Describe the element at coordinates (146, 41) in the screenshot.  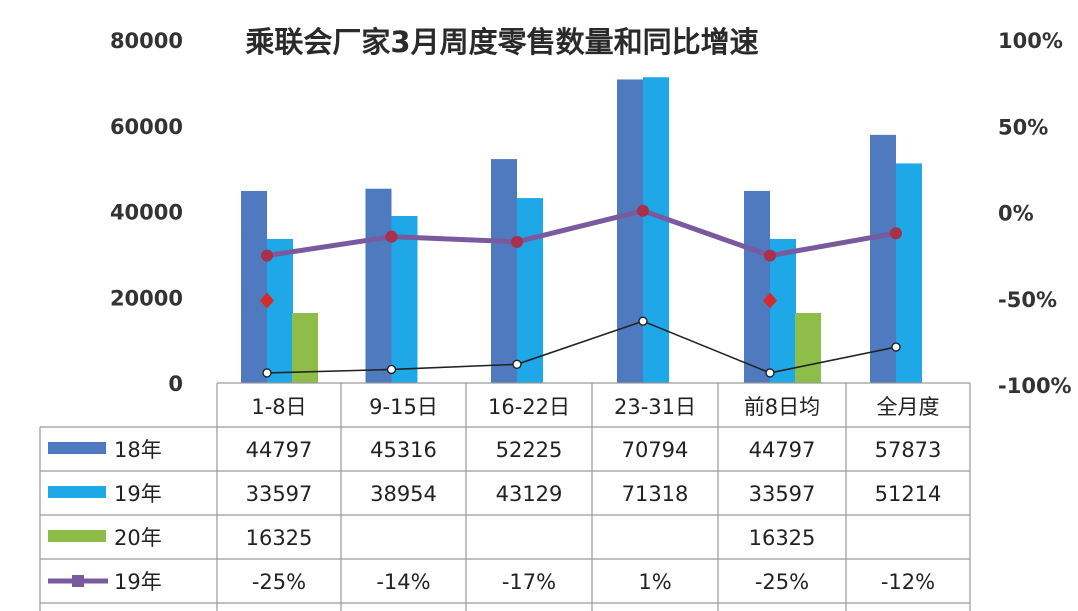
I see `left-tick-label: 80000` at that location.